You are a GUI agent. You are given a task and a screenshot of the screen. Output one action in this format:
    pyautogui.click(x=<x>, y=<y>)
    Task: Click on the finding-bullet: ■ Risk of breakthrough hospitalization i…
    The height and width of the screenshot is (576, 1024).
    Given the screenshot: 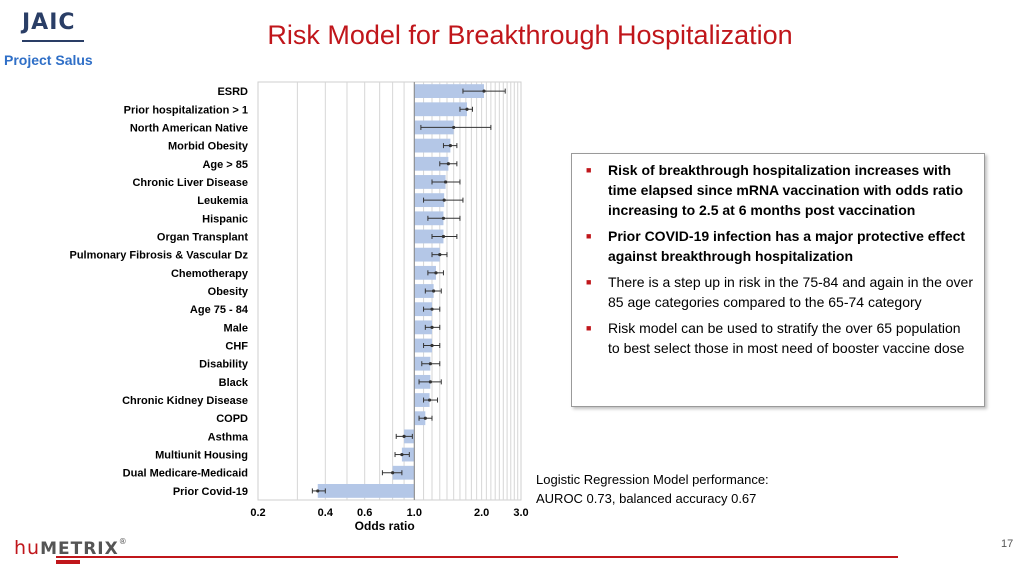 What is the action you would take?
    pyautogui.click(x=778, y=190)
    